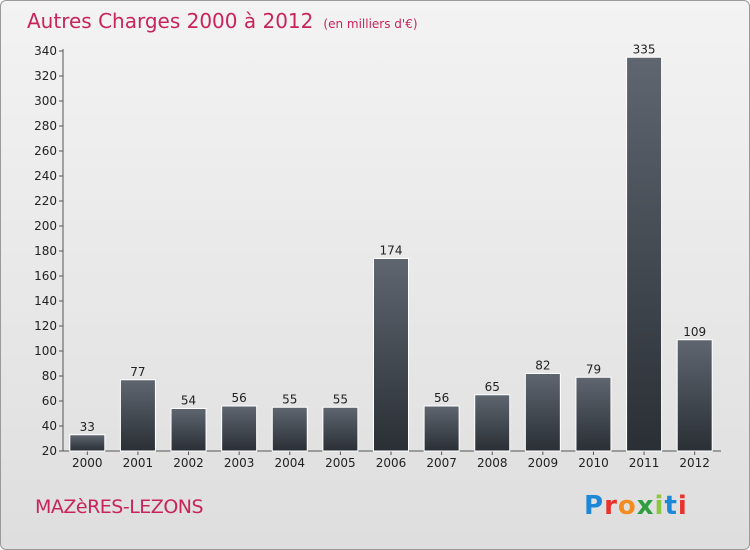 The image size is (750, 550). What do you see at coordinates (627, 506) in the screenshot?
I see `logo-letter: o` at bounding box center [627, 506].